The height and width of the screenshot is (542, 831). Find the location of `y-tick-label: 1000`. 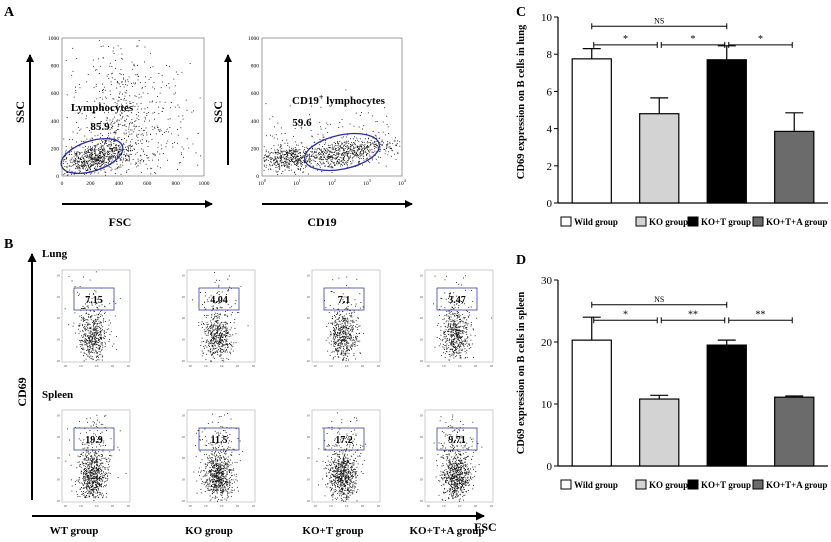

y-tick-label: 1000 is located at coordinates (253, 39).